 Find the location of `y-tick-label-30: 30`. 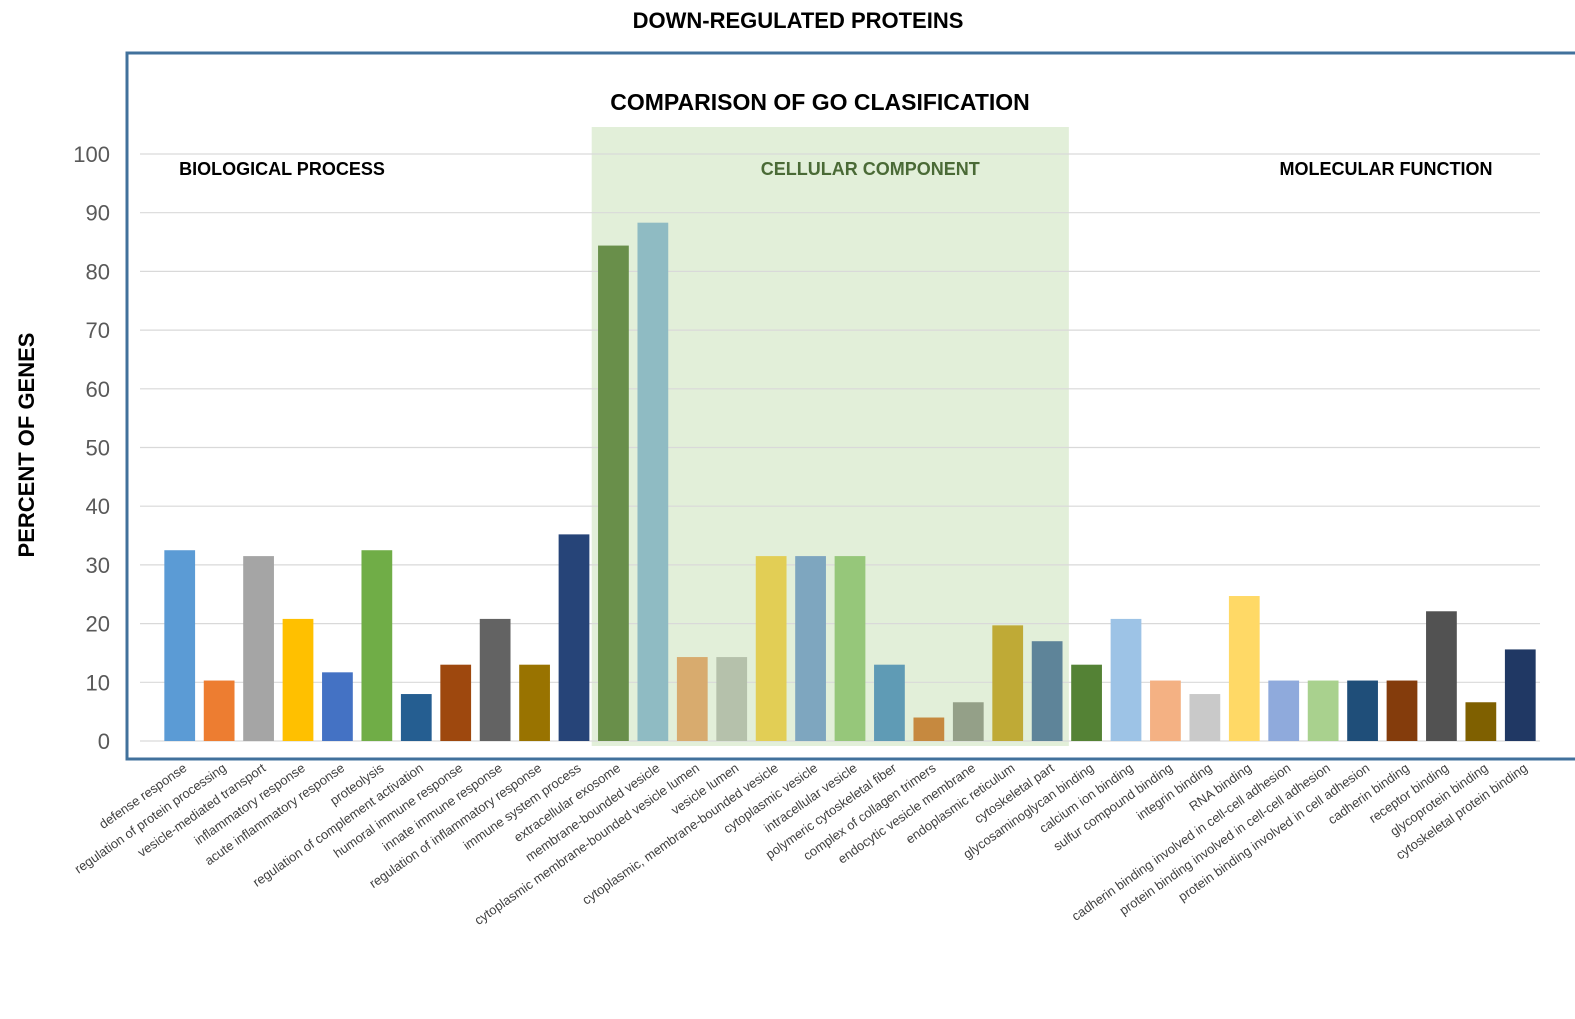

y-tick-label-30: 30 is located at coordinates (98, 565).